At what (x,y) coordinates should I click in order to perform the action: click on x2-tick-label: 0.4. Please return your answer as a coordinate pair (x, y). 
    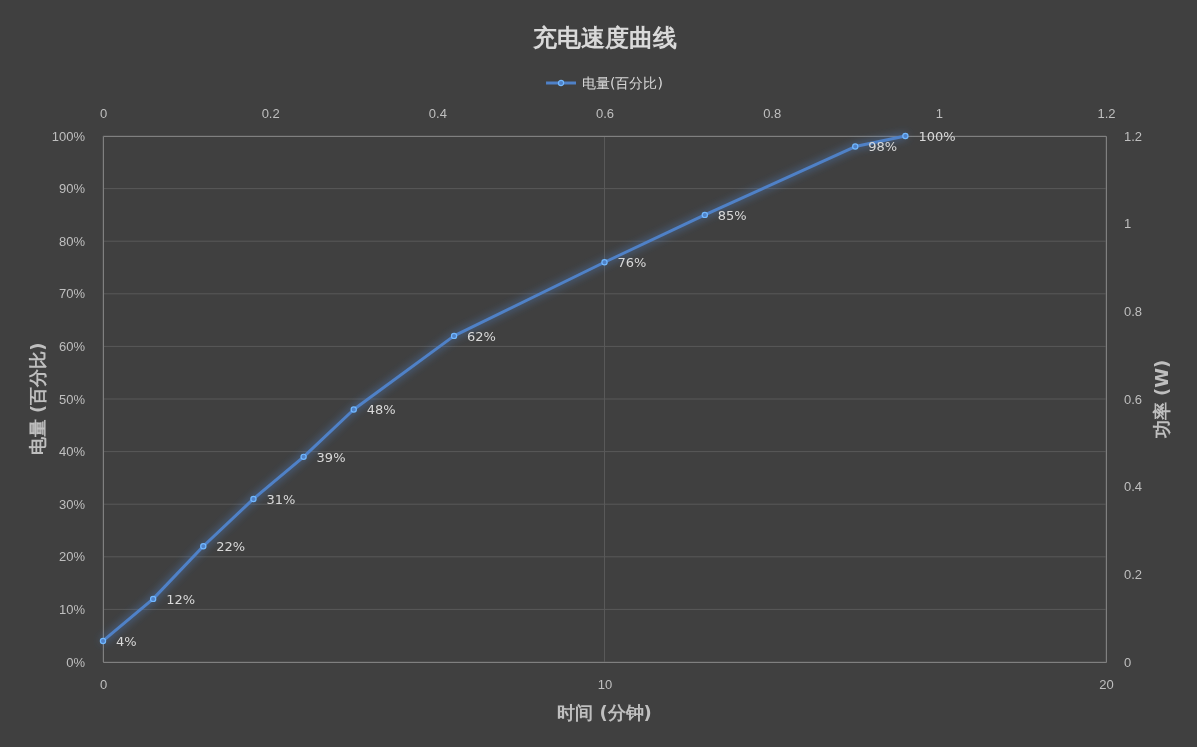
    Looking at the image, I should click on (437, 113).